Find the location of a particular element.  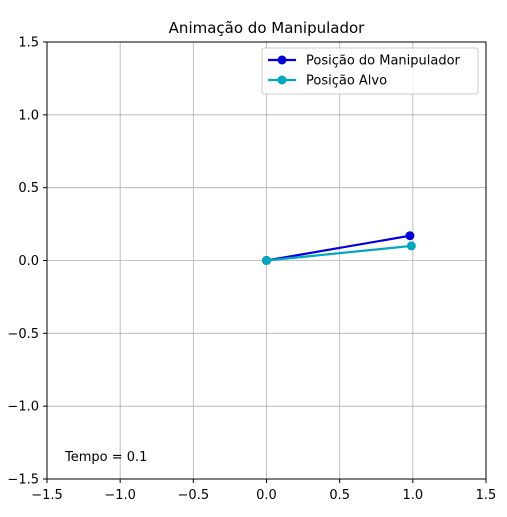

legend-box is located at coordinates (370, 71).